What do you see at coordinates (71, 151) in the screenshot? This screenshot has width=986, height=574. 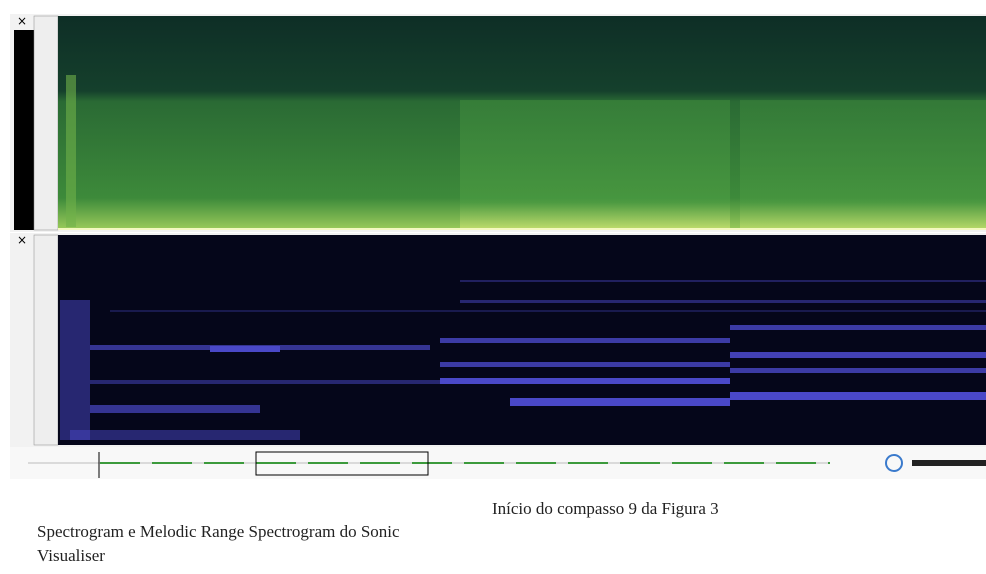 I see `onset` at bounding box center [71, 151].